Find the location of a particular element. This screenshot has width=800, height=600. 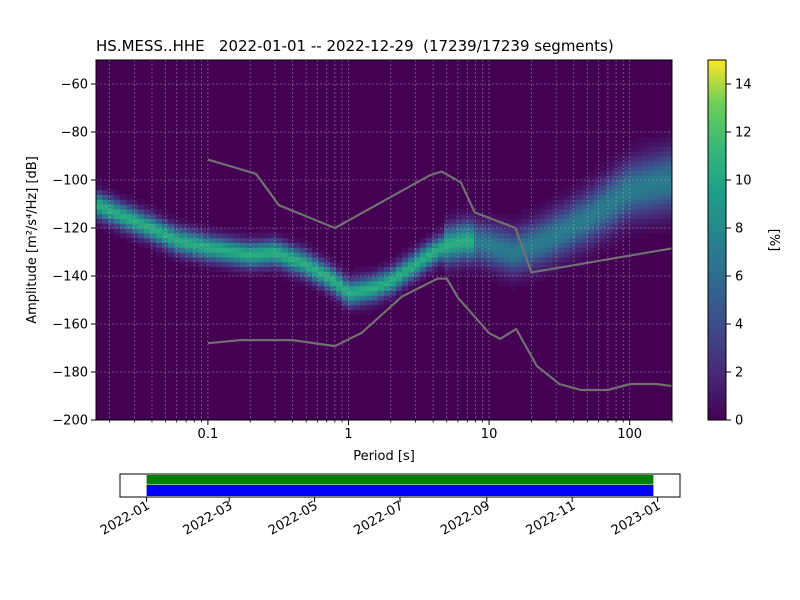

timeline-tick-label: 2022-09 is located at coordinates (465, 518).